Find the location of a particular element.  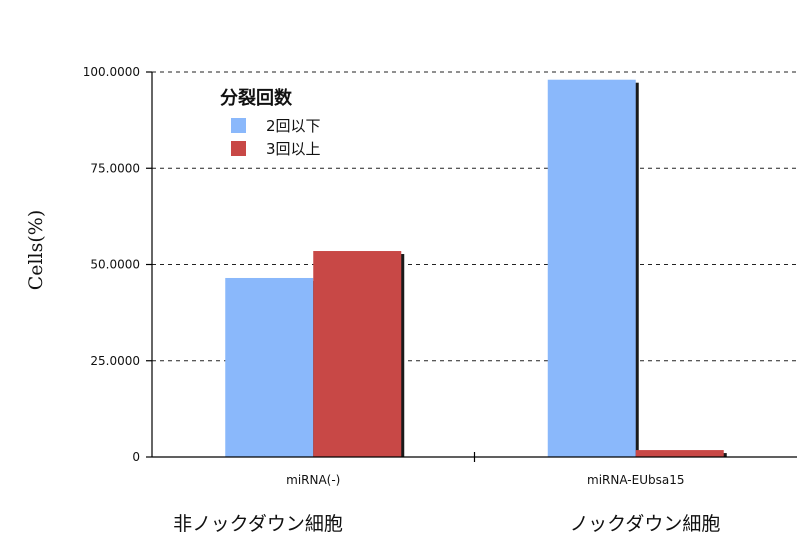

y-tick-label: 0 is located at coordinates (136, 457).